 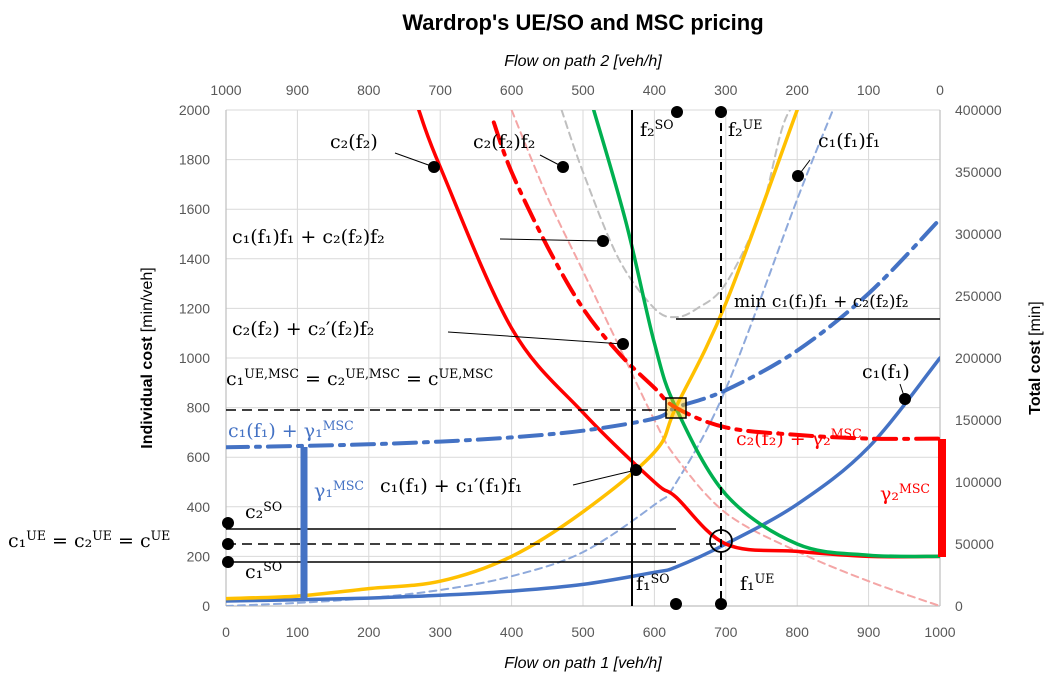 What do you see at coordinates (466, 373) in the screenshot?
I see `annotation-superscript: UE,MSC` at bounding box center [466, 373].